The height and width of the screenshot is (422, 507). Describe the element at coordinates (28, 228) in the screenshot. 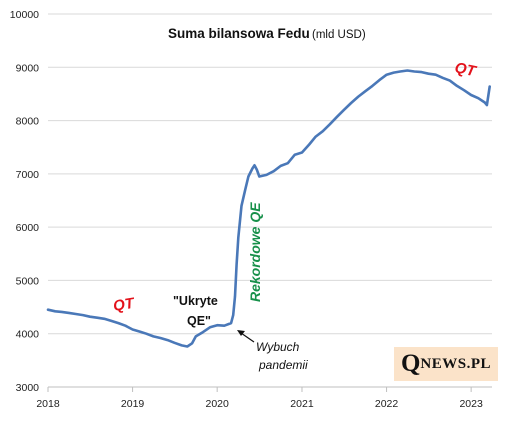

I see `y-tick-6000: 6000` at that location.